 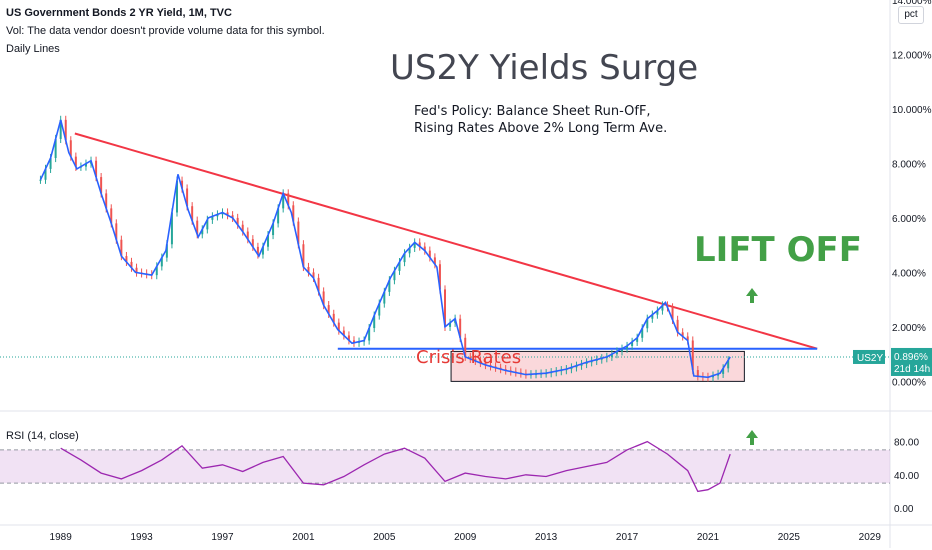 I want to click on price-tick-label: 2.000%, so click(x=909, y=328).